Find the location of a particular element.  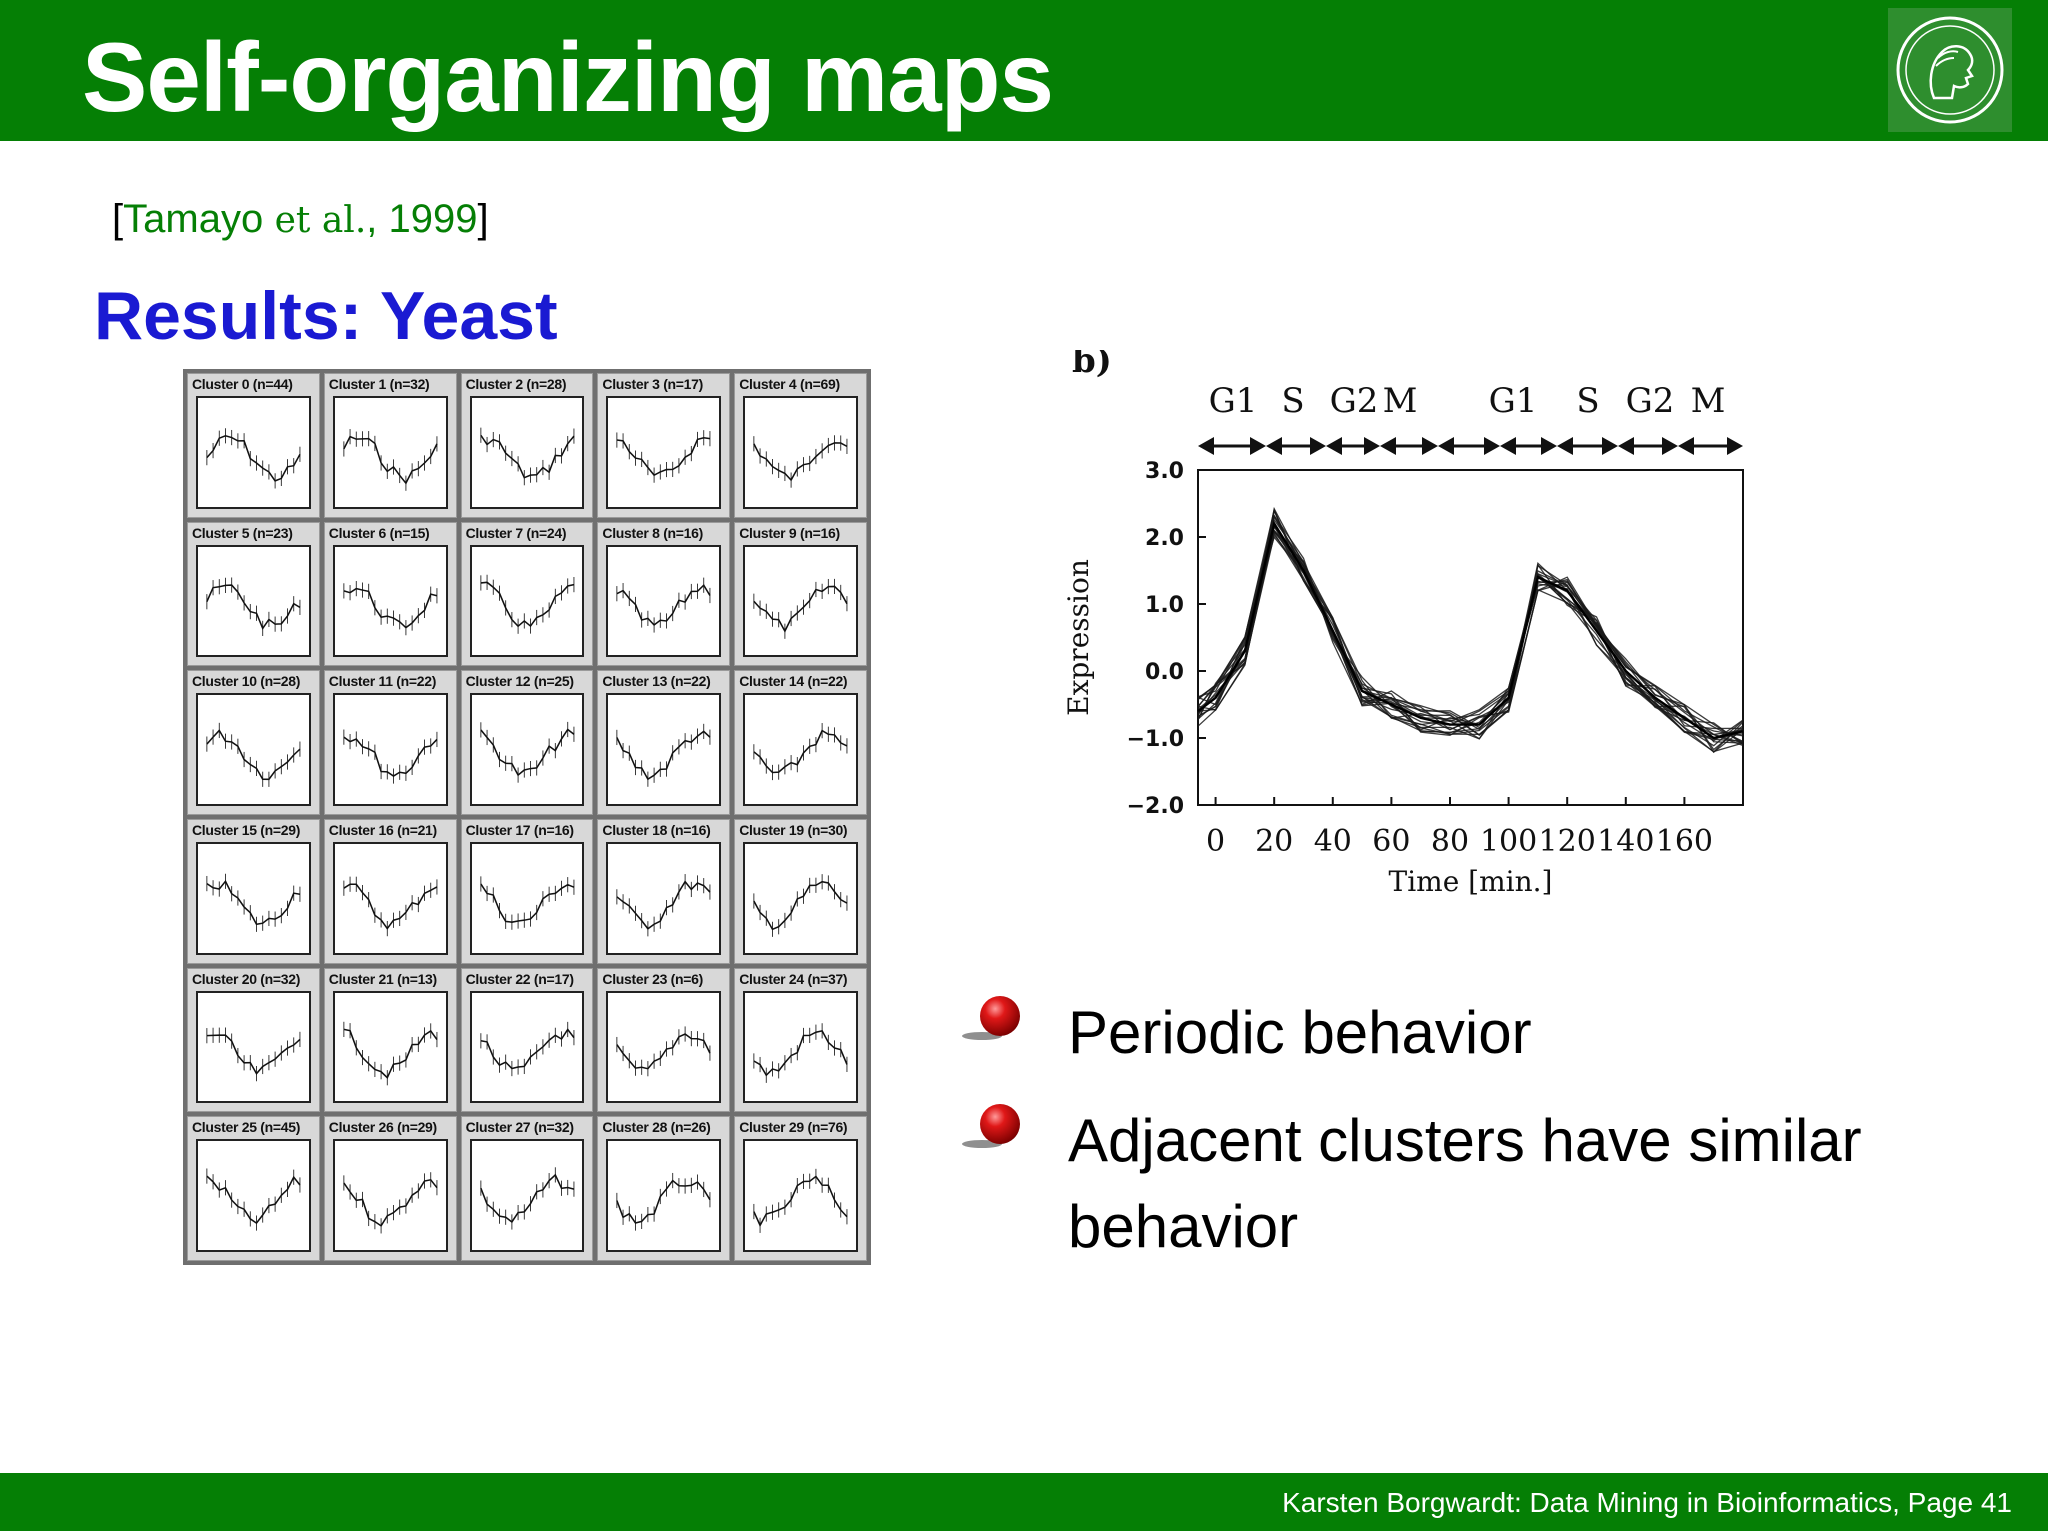

cluster-panel: Cluster 11 (n=22) is located at coordinates (390, 742).